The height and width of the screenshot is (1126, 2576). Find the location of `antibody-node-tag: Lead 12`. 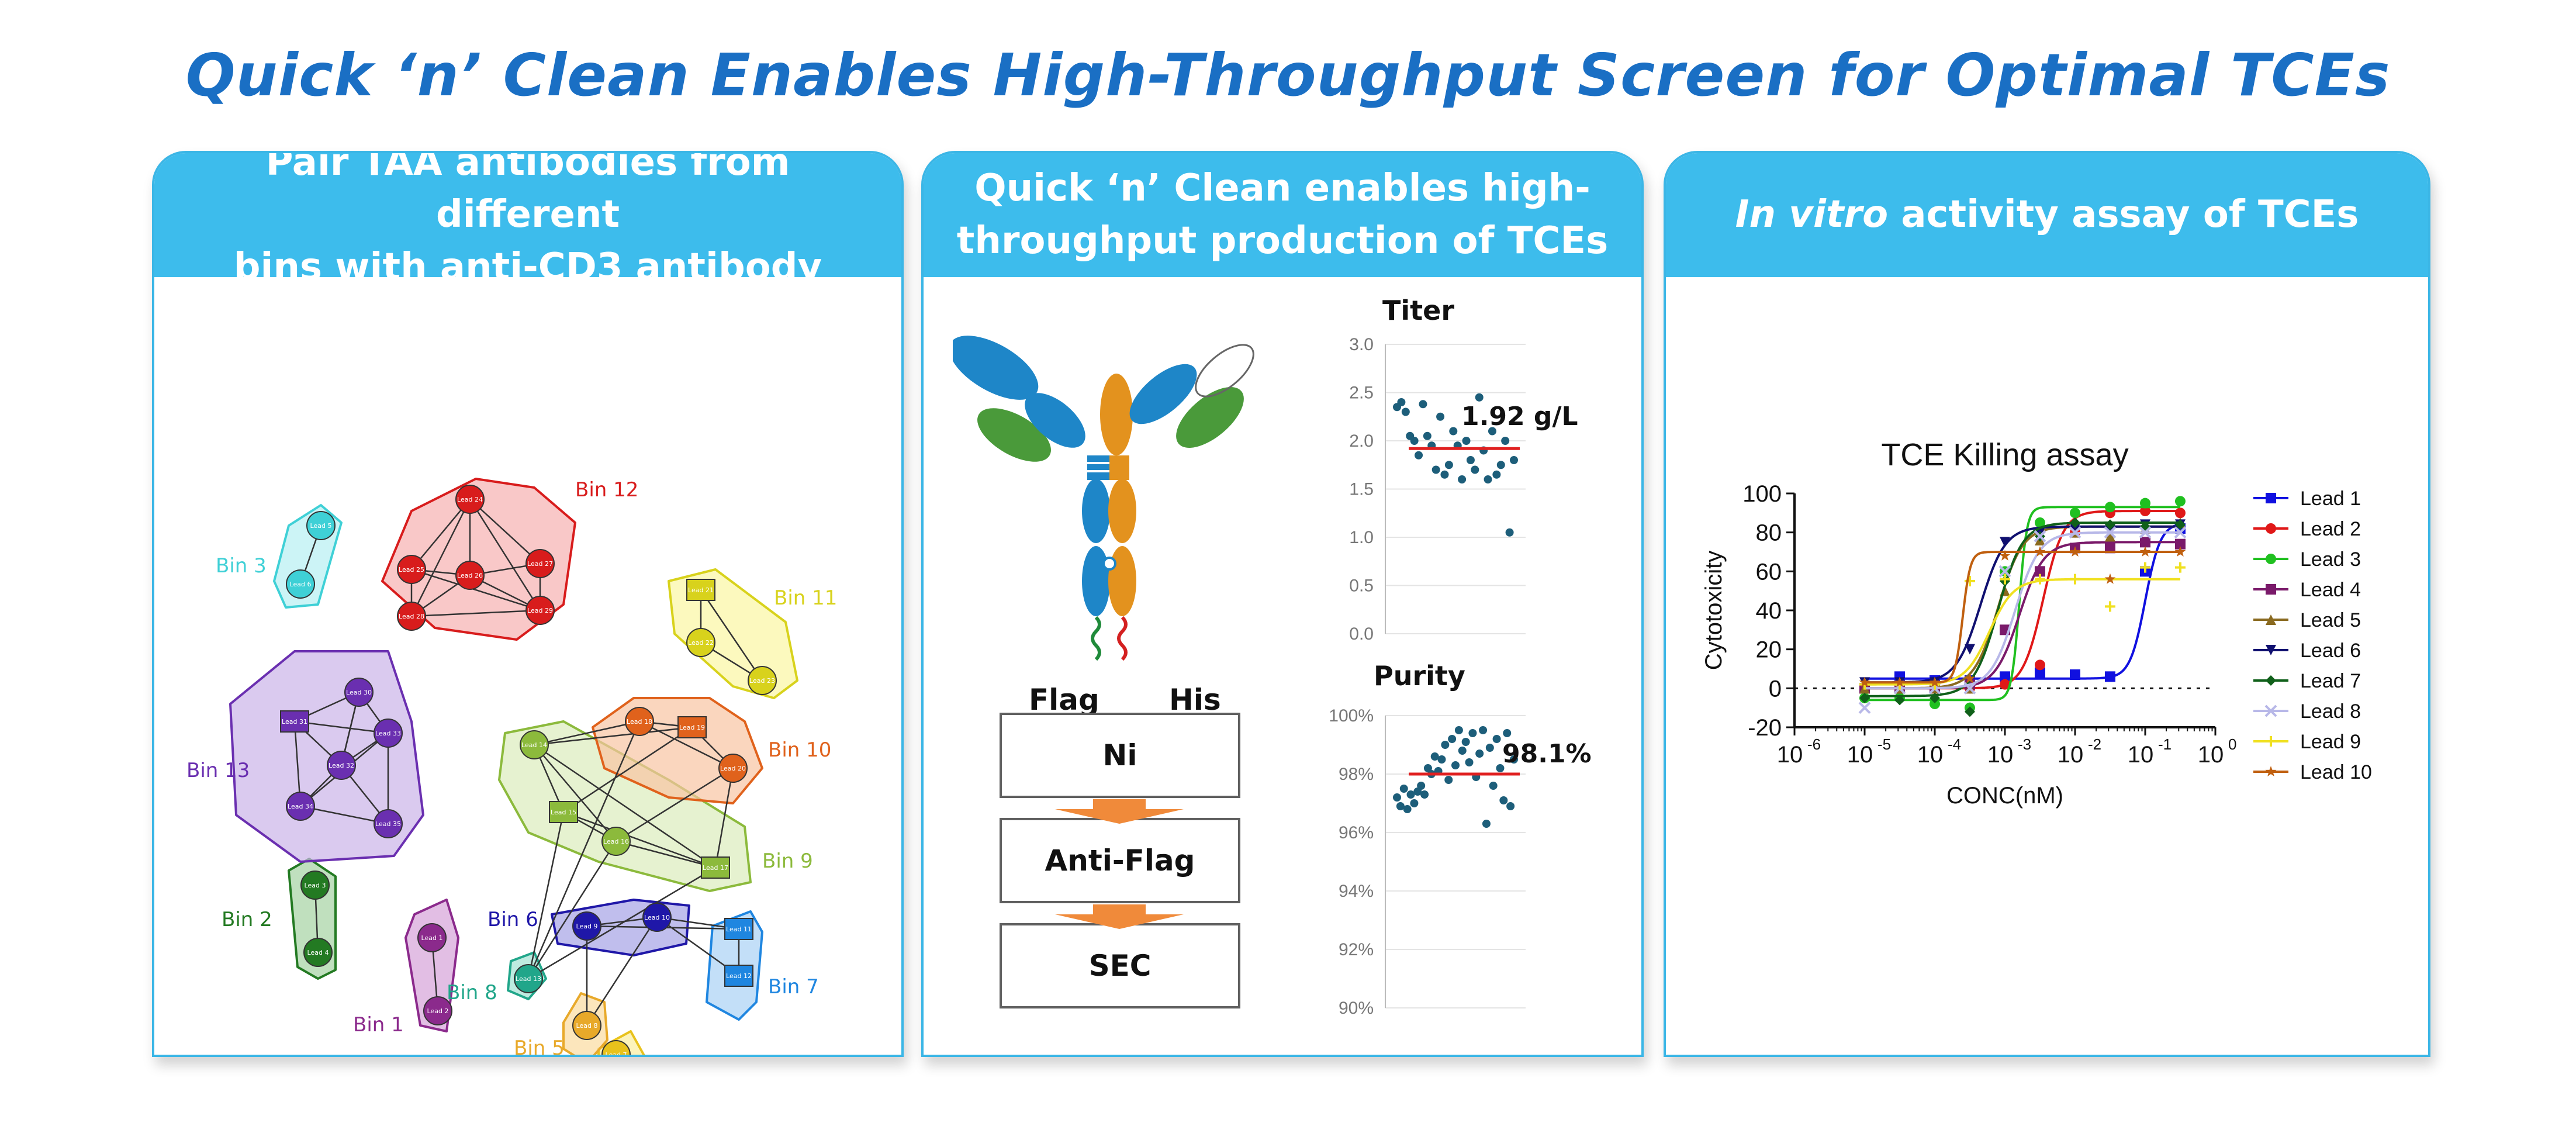

antibody-node-tag: Lead 12 is located at coordinates (739, 976).